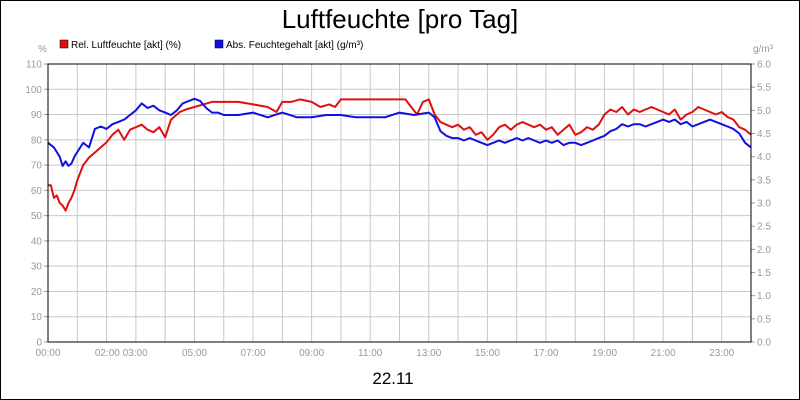 The height and width of the screenshot is (400, 800). I want to click on legend-label-rel: Rel. Luftfeuchte [akt] (%), so click(126, 45).